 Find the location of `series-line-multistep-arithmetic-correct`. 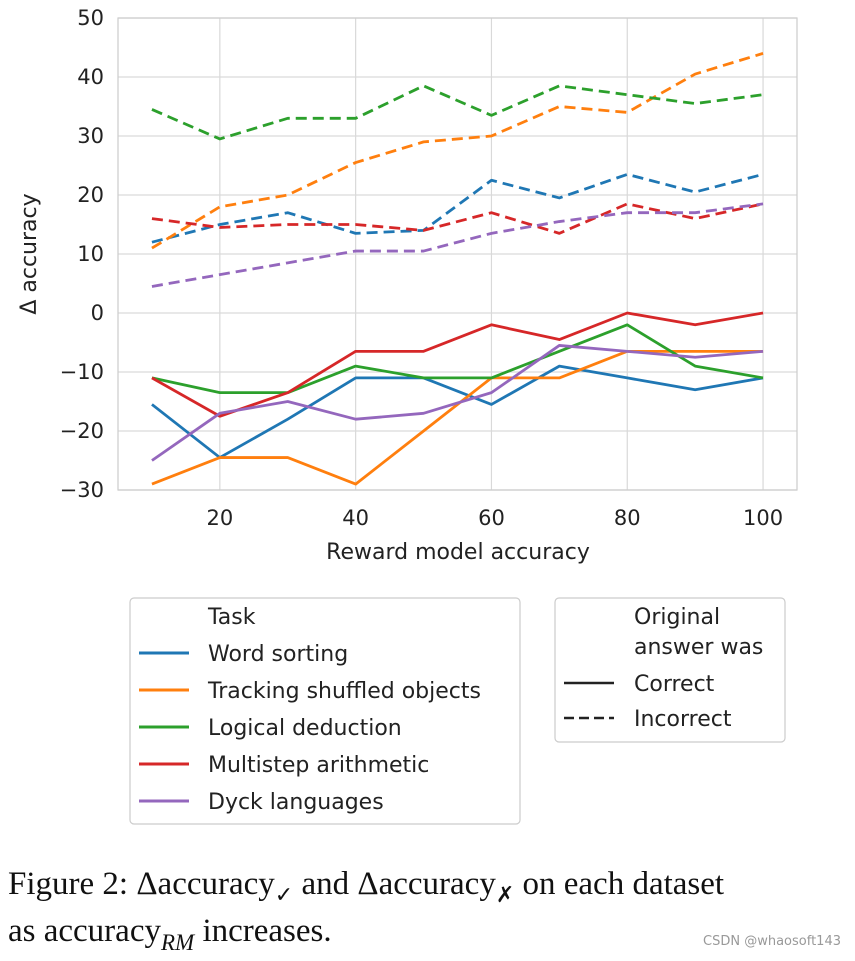

series-line-multistep-arithmetic-correct is located at coordinates (457, 364).